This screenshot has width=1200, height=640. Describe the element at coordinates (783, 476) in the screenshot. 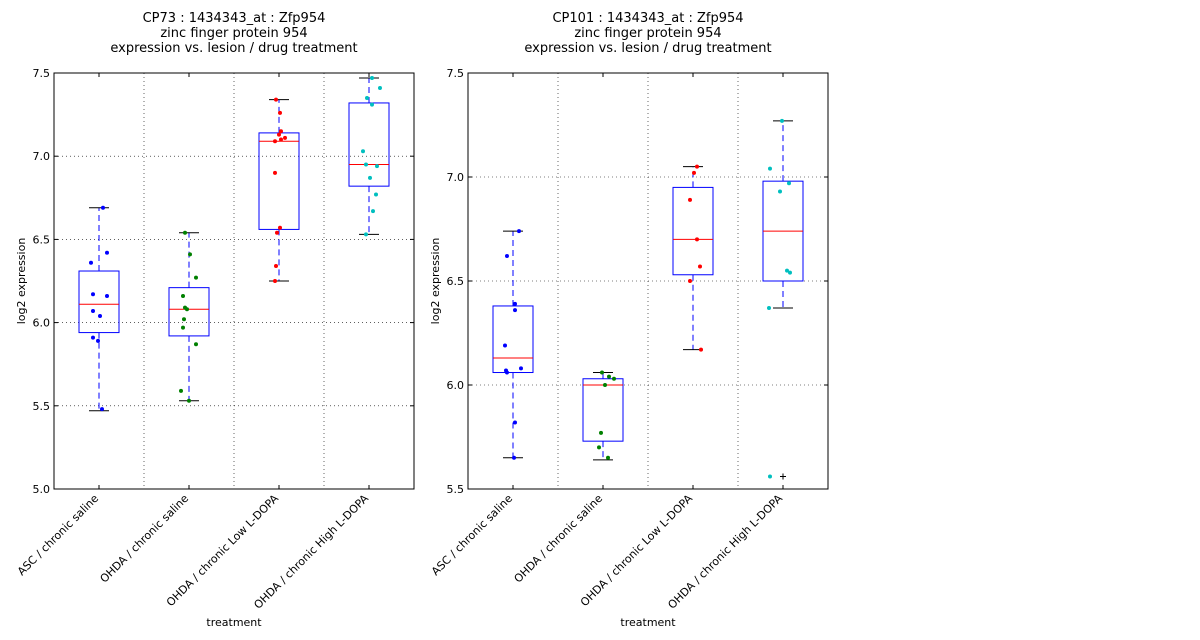

I see `outlier-marker` at that location.